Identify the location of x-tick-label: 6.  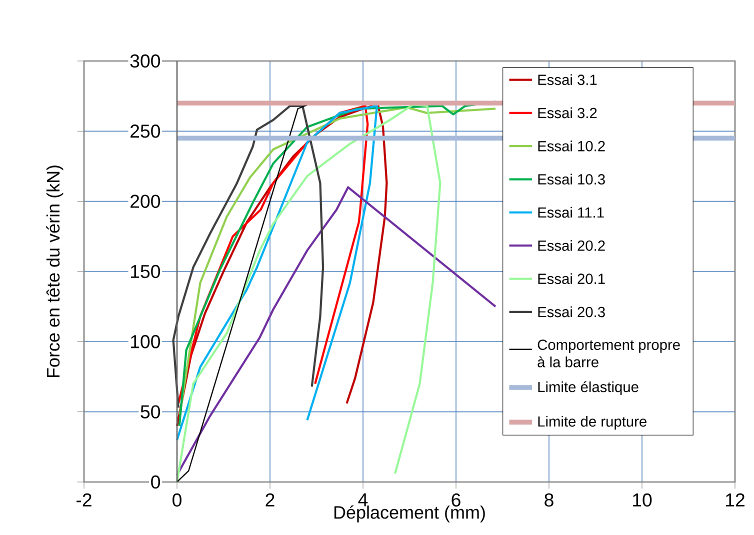
(456, 500).